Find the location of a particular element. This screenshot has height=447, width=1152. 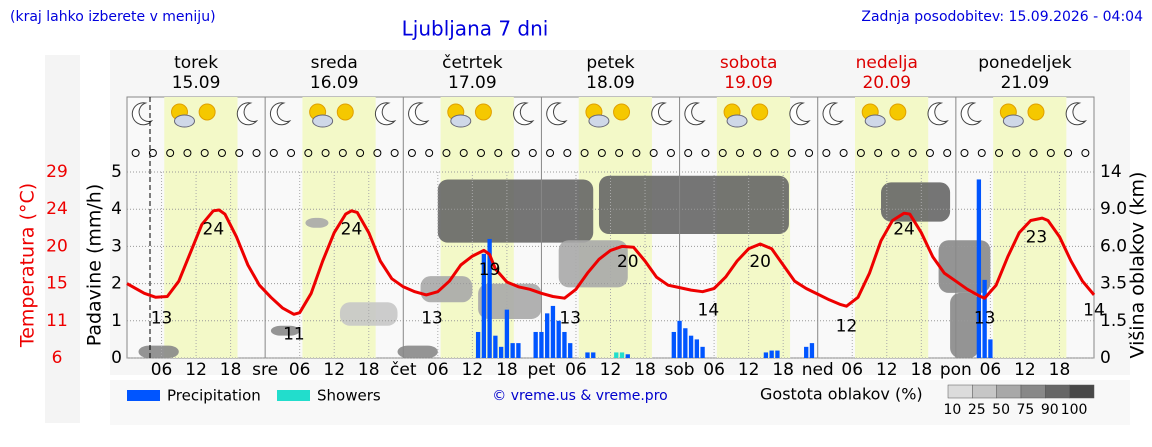

y2-tick-label: 14 is located at coordinates (1111, 172).